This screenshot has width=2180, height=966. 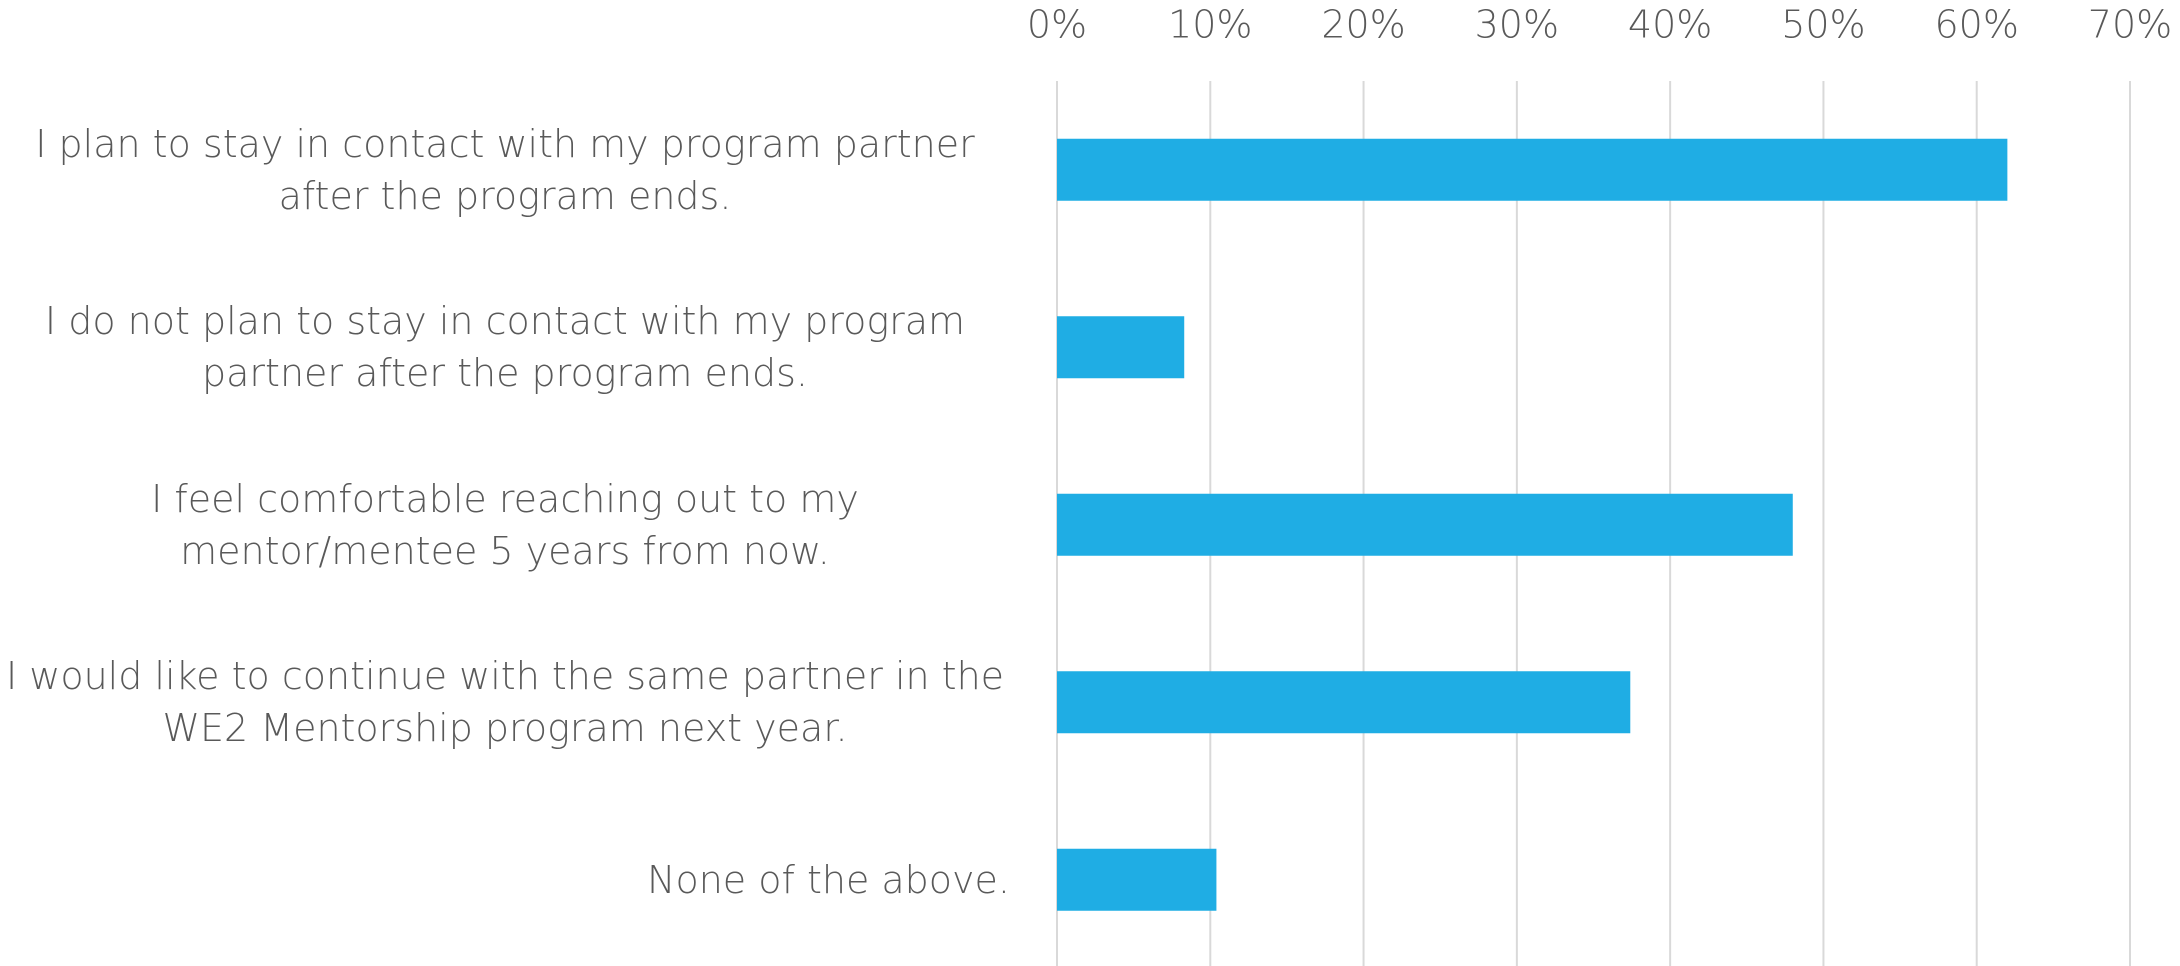 I want to click on category-label: None of the above., so click(x=828, y=879).